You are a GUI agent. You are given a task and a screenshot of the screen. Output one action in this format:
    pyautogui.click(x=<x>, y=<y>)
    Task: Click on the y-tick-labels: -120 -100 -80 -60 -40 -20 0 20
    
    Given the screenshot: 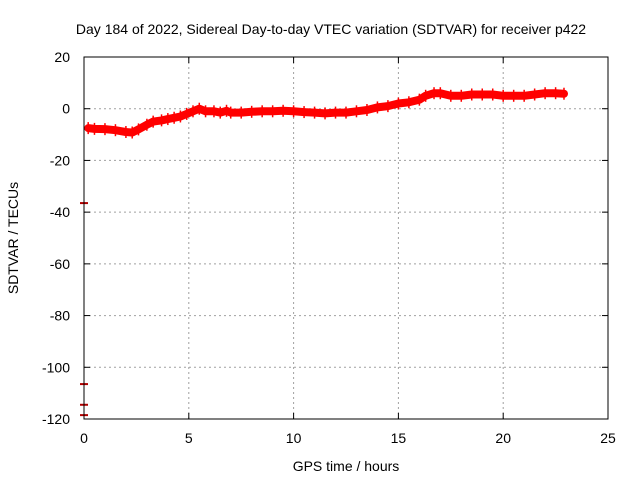 What is the action you would take?
    pyautogui.click(x=56, y=238)
    